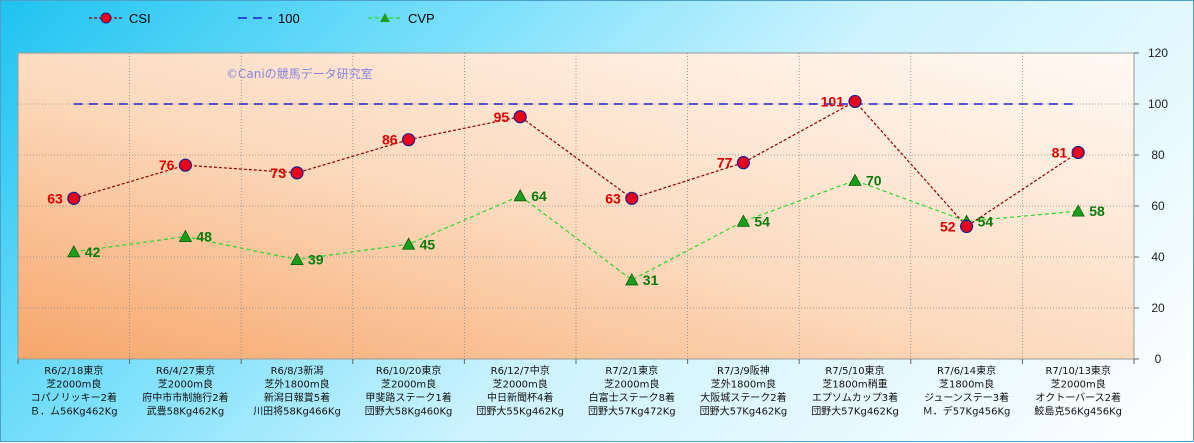  I want to click on x-category-label: R6/2/18東京, so click(73, 370).